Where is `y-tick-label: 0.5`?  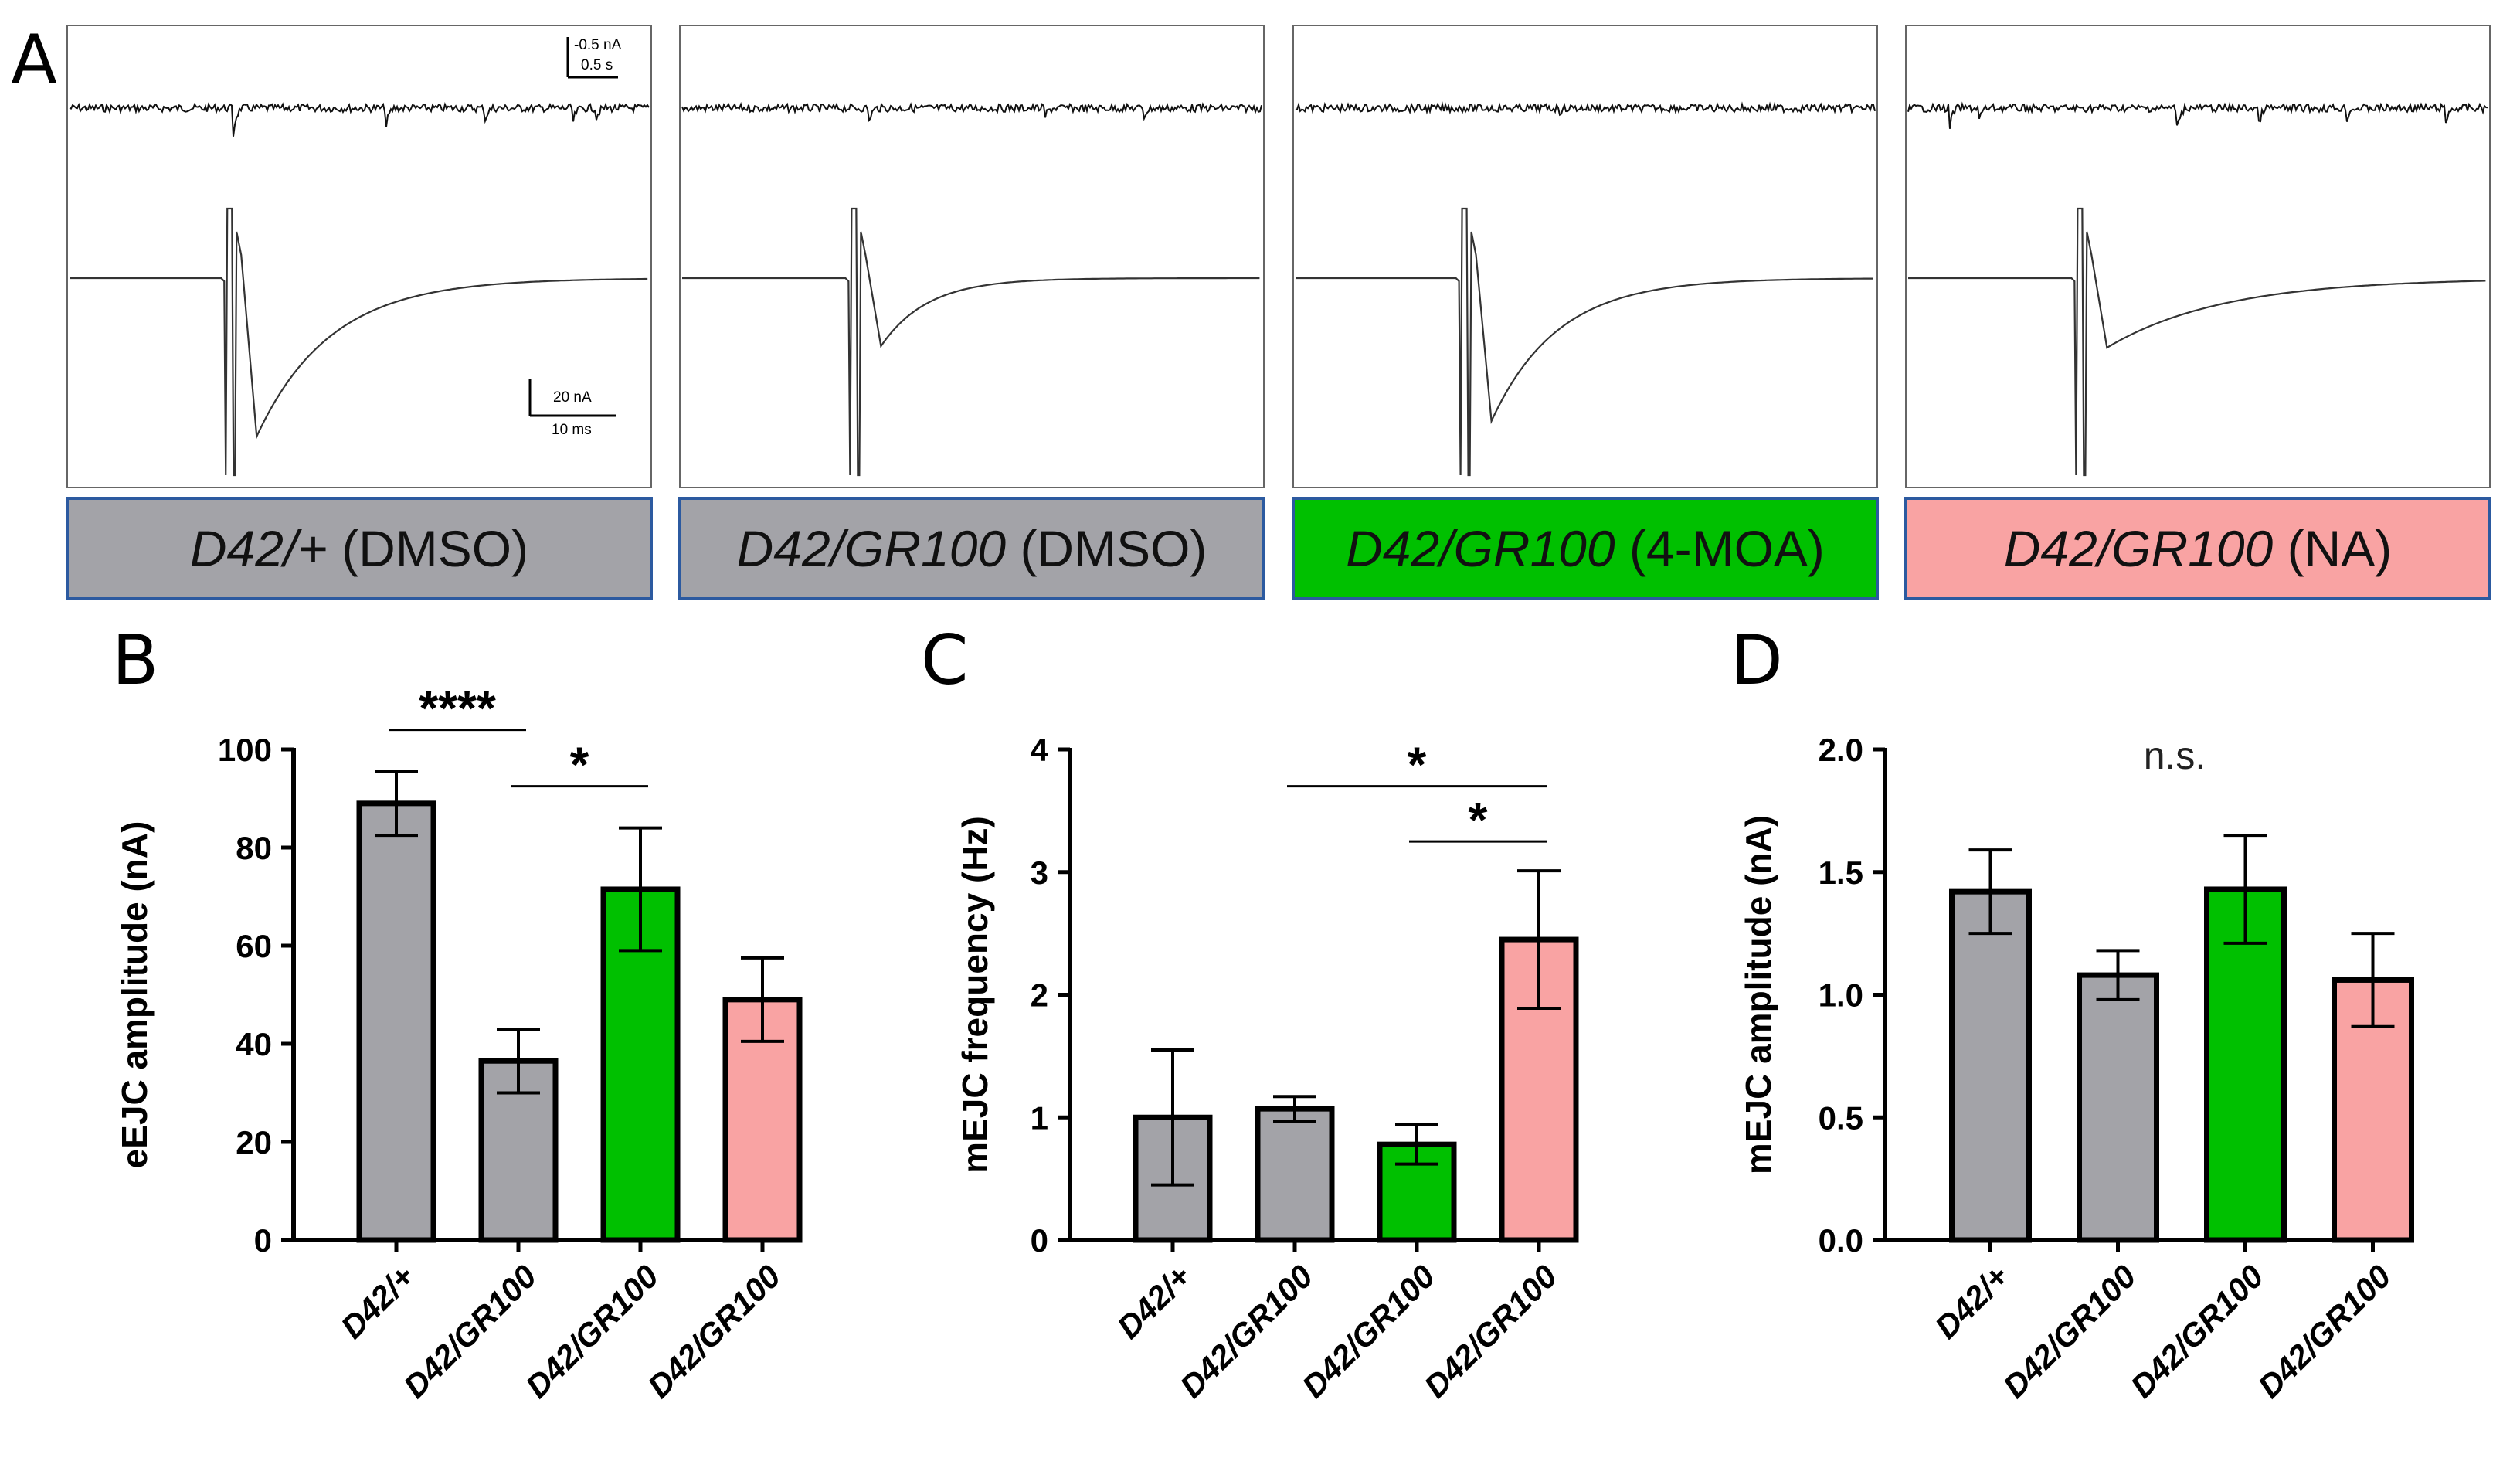 y-tick-label: 0.5 is located at coordinates (1841, 1117).